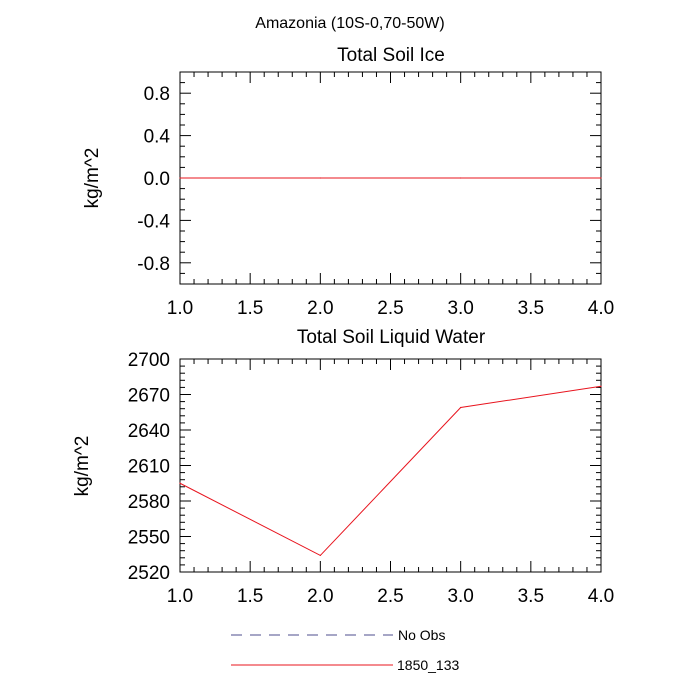 This screenshot has width=700, height=700. What do you see at coordinates (391, 55) in the screenshot?
I see `panel-title-soil-ice: Total Soil Ice` at bounding box center [391, 55].